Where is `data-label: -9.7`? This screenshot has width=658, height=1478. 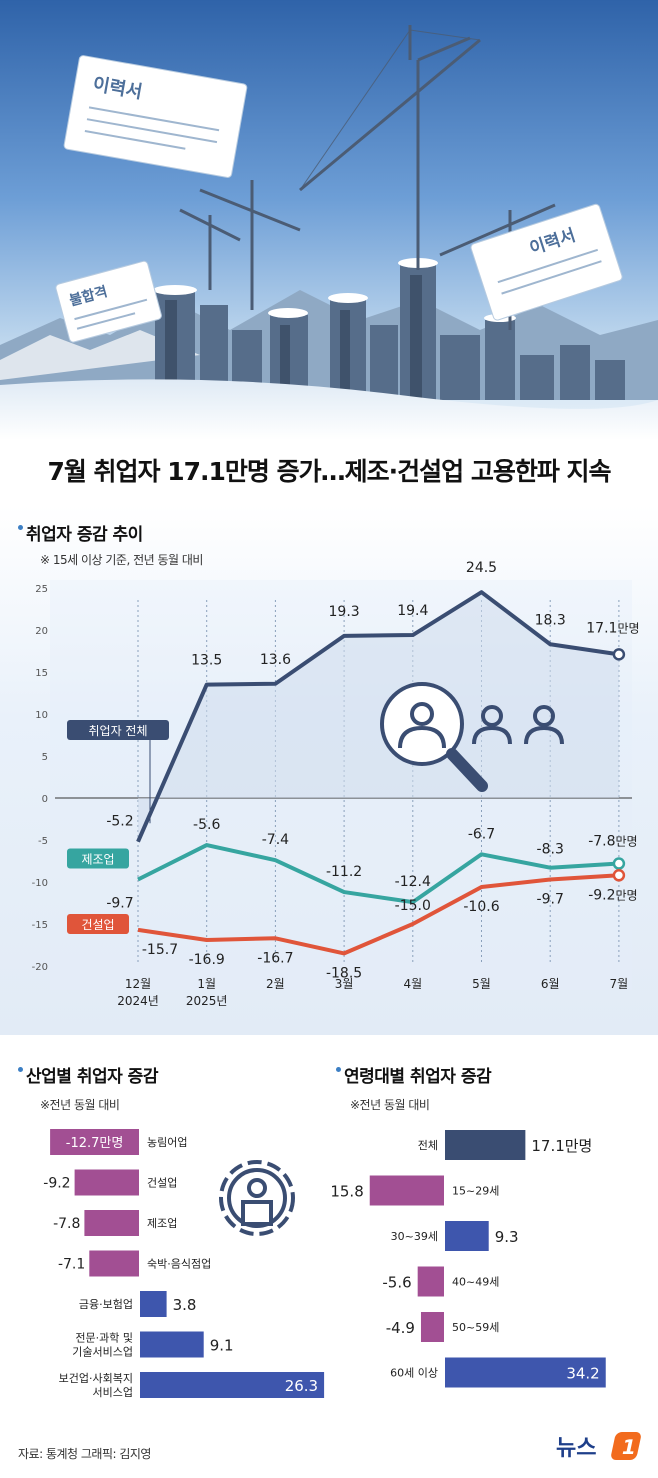 data-label: -9.7 is located at coordinates (119, 903).